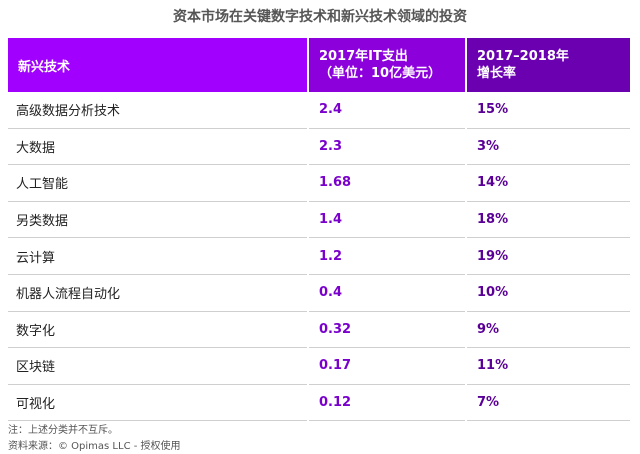 The image size is (640, 454). I want to click on cell-spend: 1.4, so click(387, 220).